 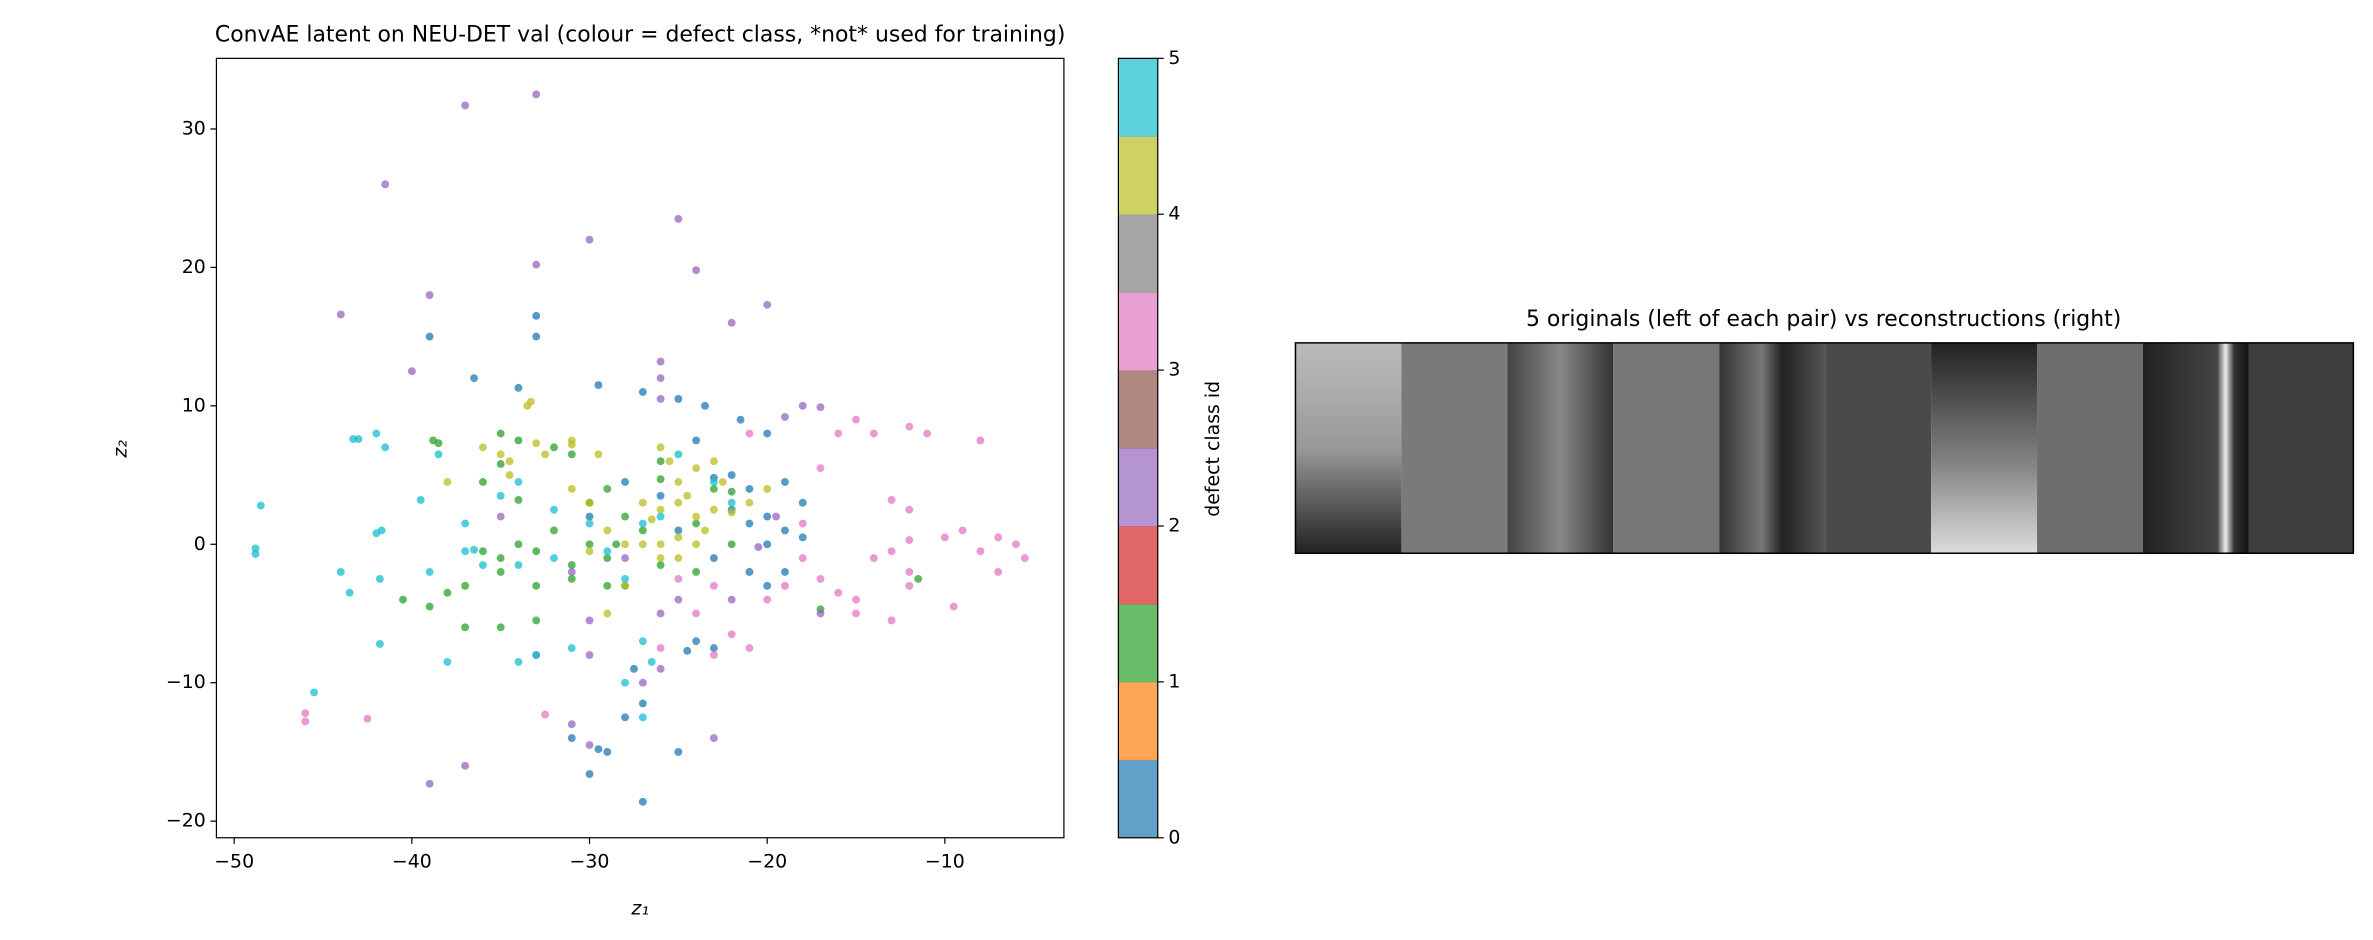 What do you see at coordinates (590, 861) in the screenshot?
I see `x-tick-label: −30` at bounding box center [590, 861].